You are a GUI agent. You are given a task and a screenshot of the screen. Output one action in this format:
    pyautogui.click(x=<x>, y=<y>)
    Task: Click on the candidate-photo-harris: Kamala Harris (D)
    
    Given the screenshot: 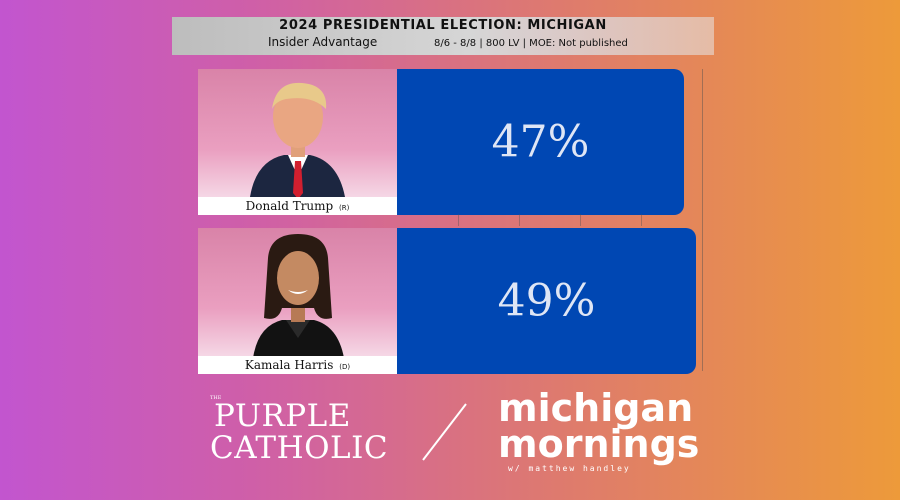 What is the action you would take?
    pyautogui.click(x=297, y=301)
    